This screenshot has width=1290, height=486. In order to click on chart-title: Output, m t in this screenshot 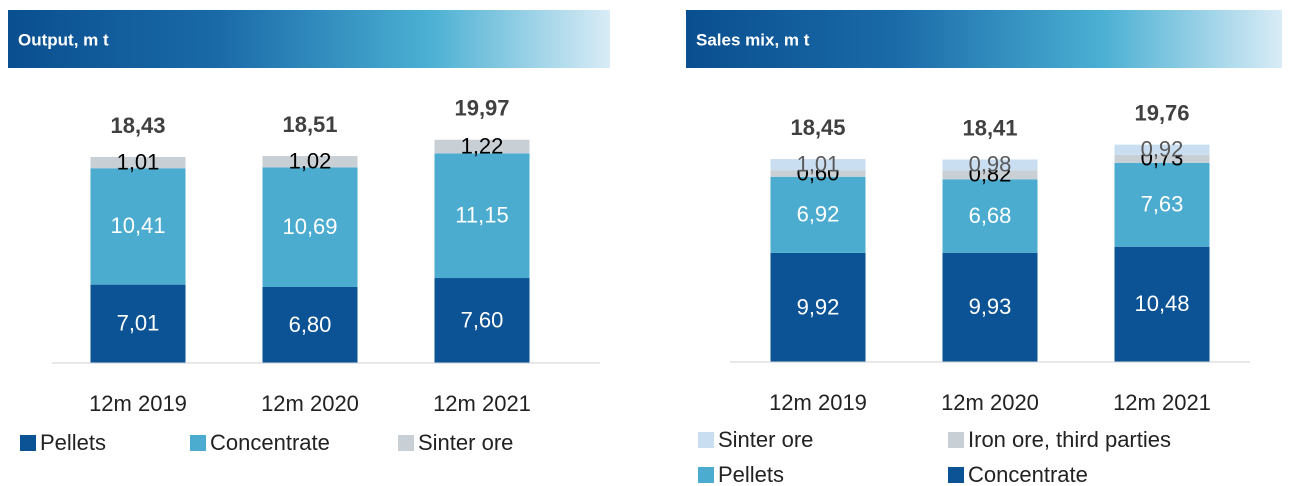, I will do `click(63, 39)`.